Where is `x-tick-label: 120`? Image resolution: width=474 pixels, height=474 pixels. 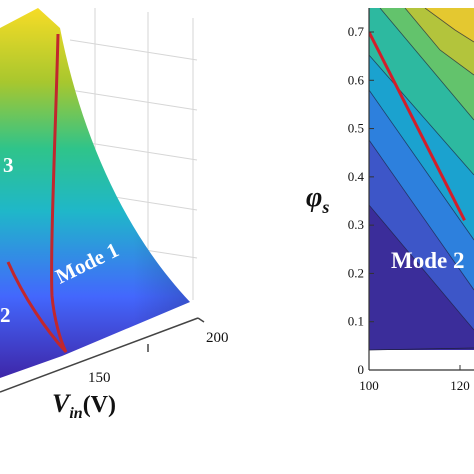
x-tick-label: 120 is located at coordinates (460, 385).